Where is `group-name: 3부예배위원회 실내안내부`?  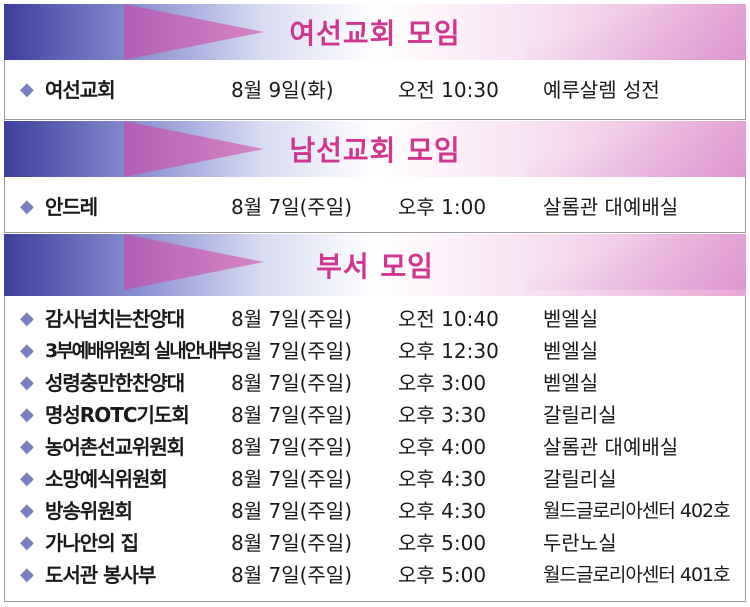 group-name: 3부예배위원회 실내안내부 is located at coordinates (139, 351).